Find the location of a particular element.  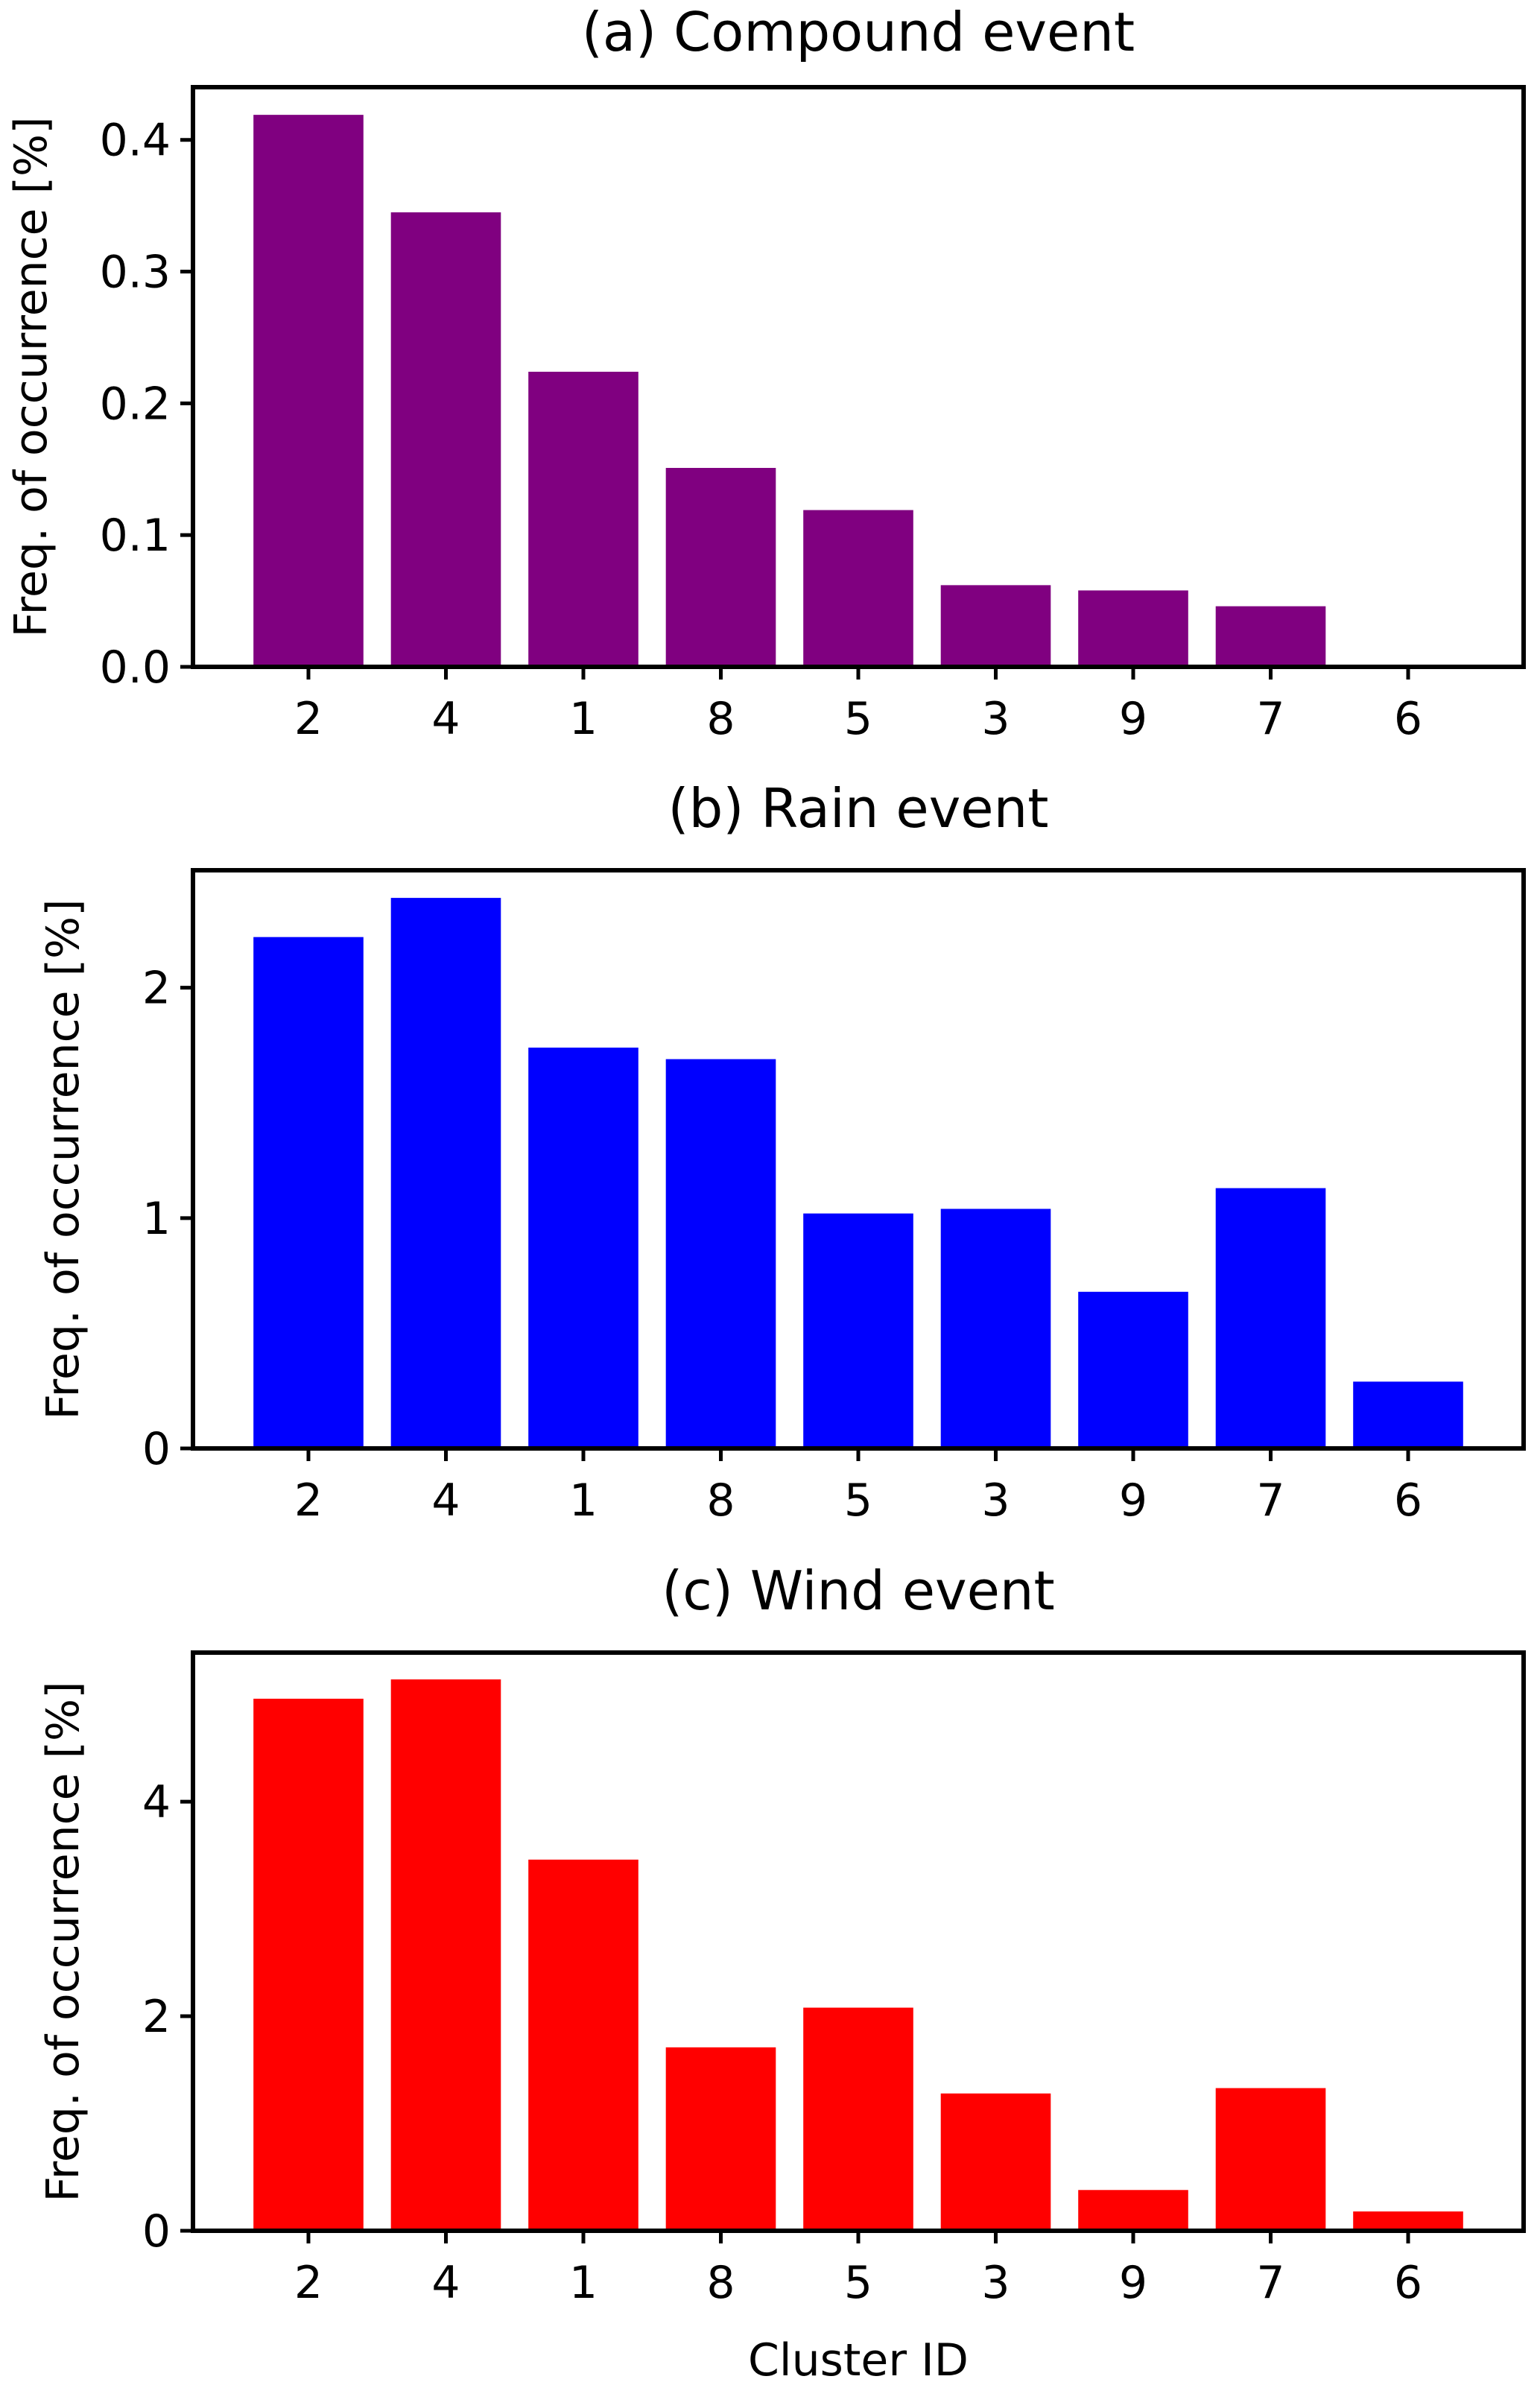

y-tick-label: 1 is located at coordinates (156, 1219).